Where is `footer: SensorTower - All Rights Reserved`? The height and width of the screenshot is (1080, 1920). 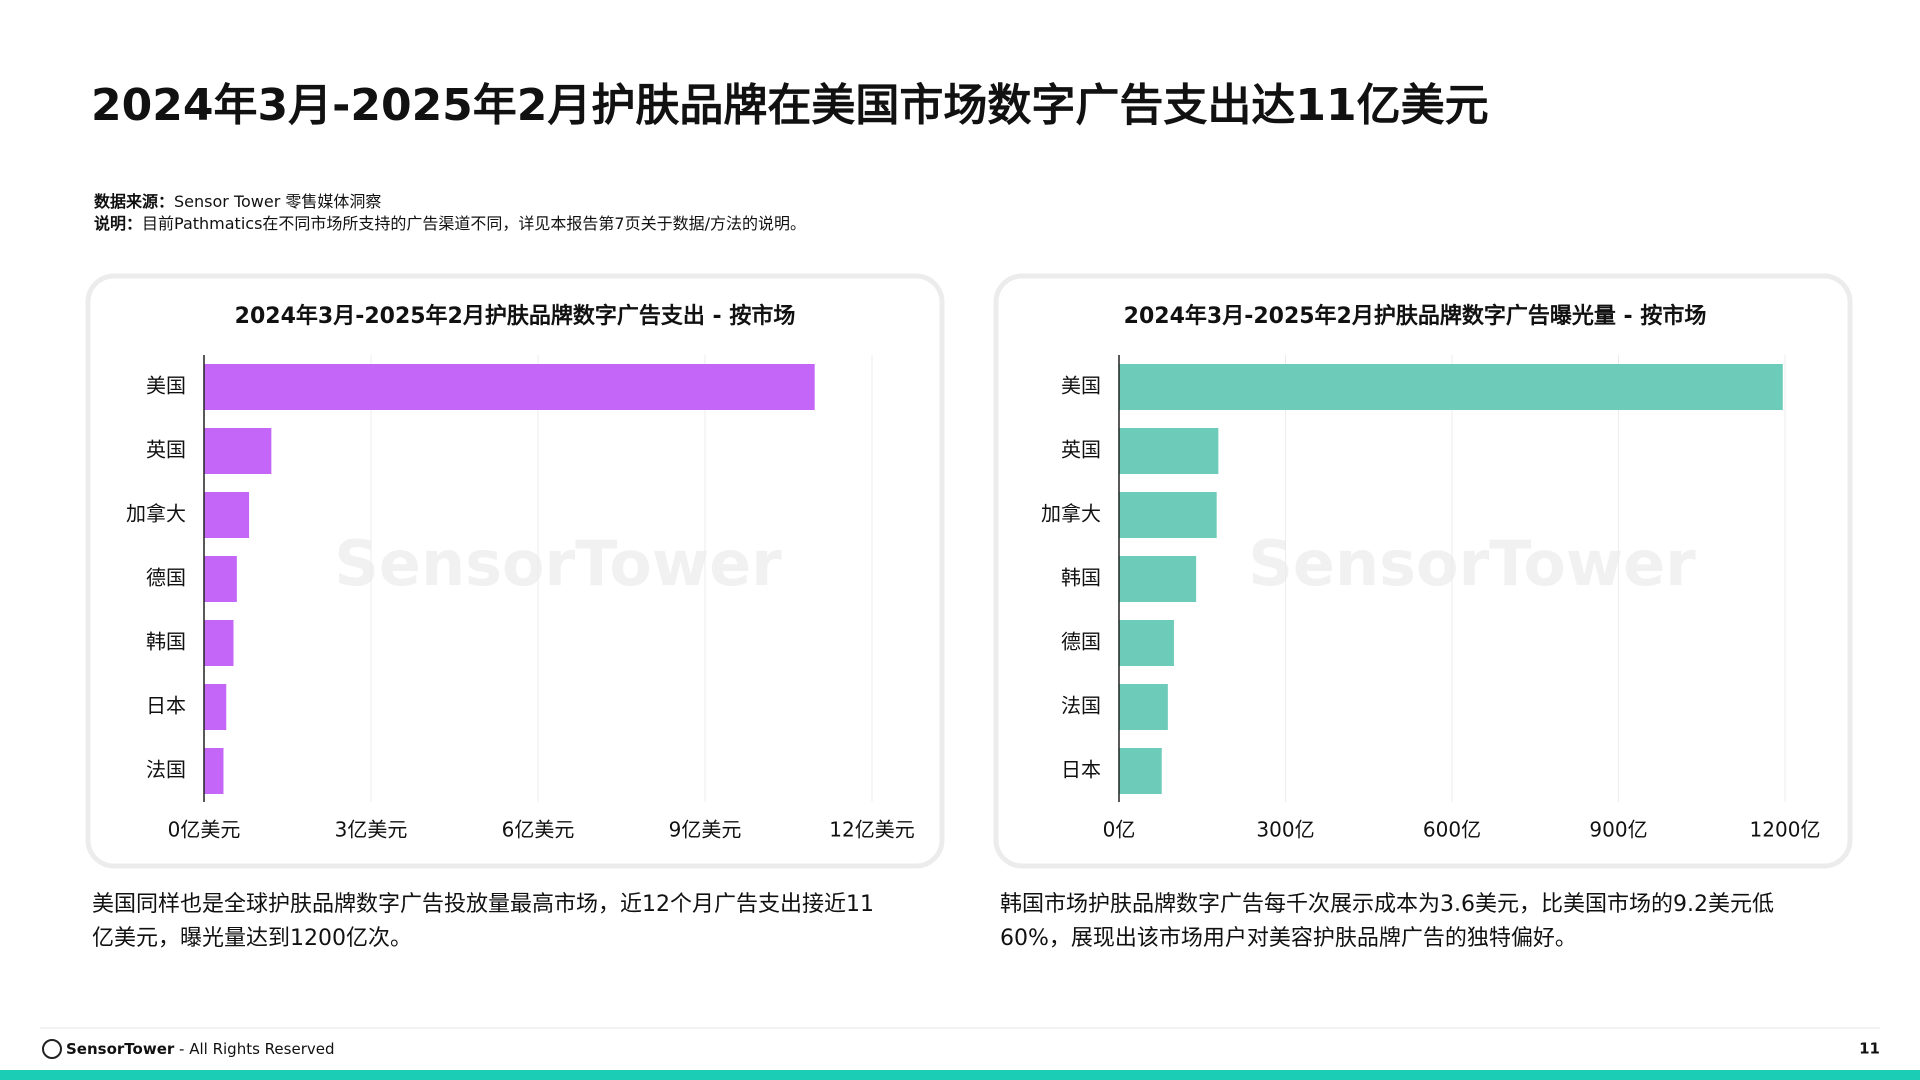 footer: SensorTower - All Rights Reserved is located at coordinates (200, 1049).